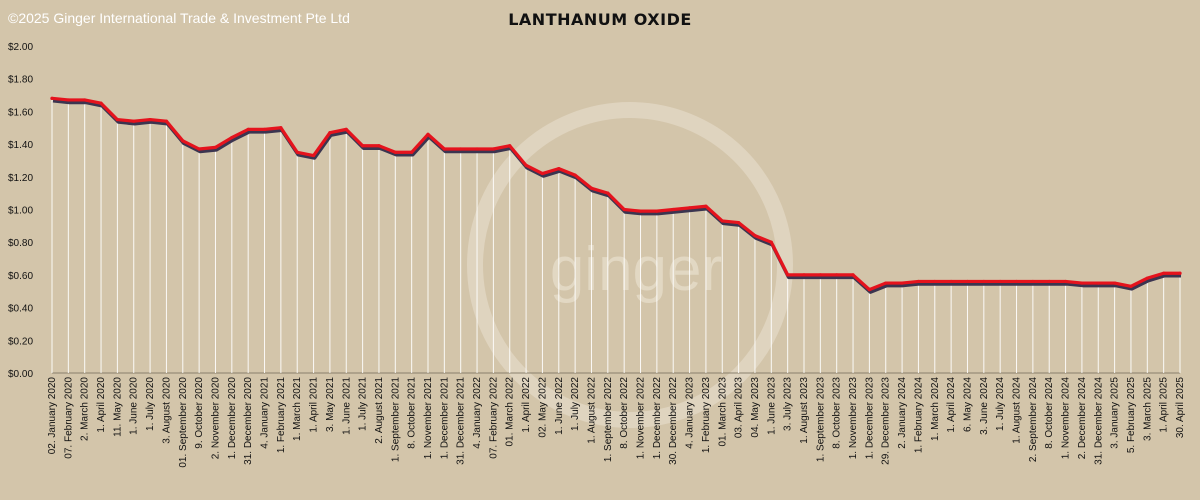  Describe the element at coordinates (673, 421) in the screenshot. I see `x-tick-label: 30. December 2022` at that location.